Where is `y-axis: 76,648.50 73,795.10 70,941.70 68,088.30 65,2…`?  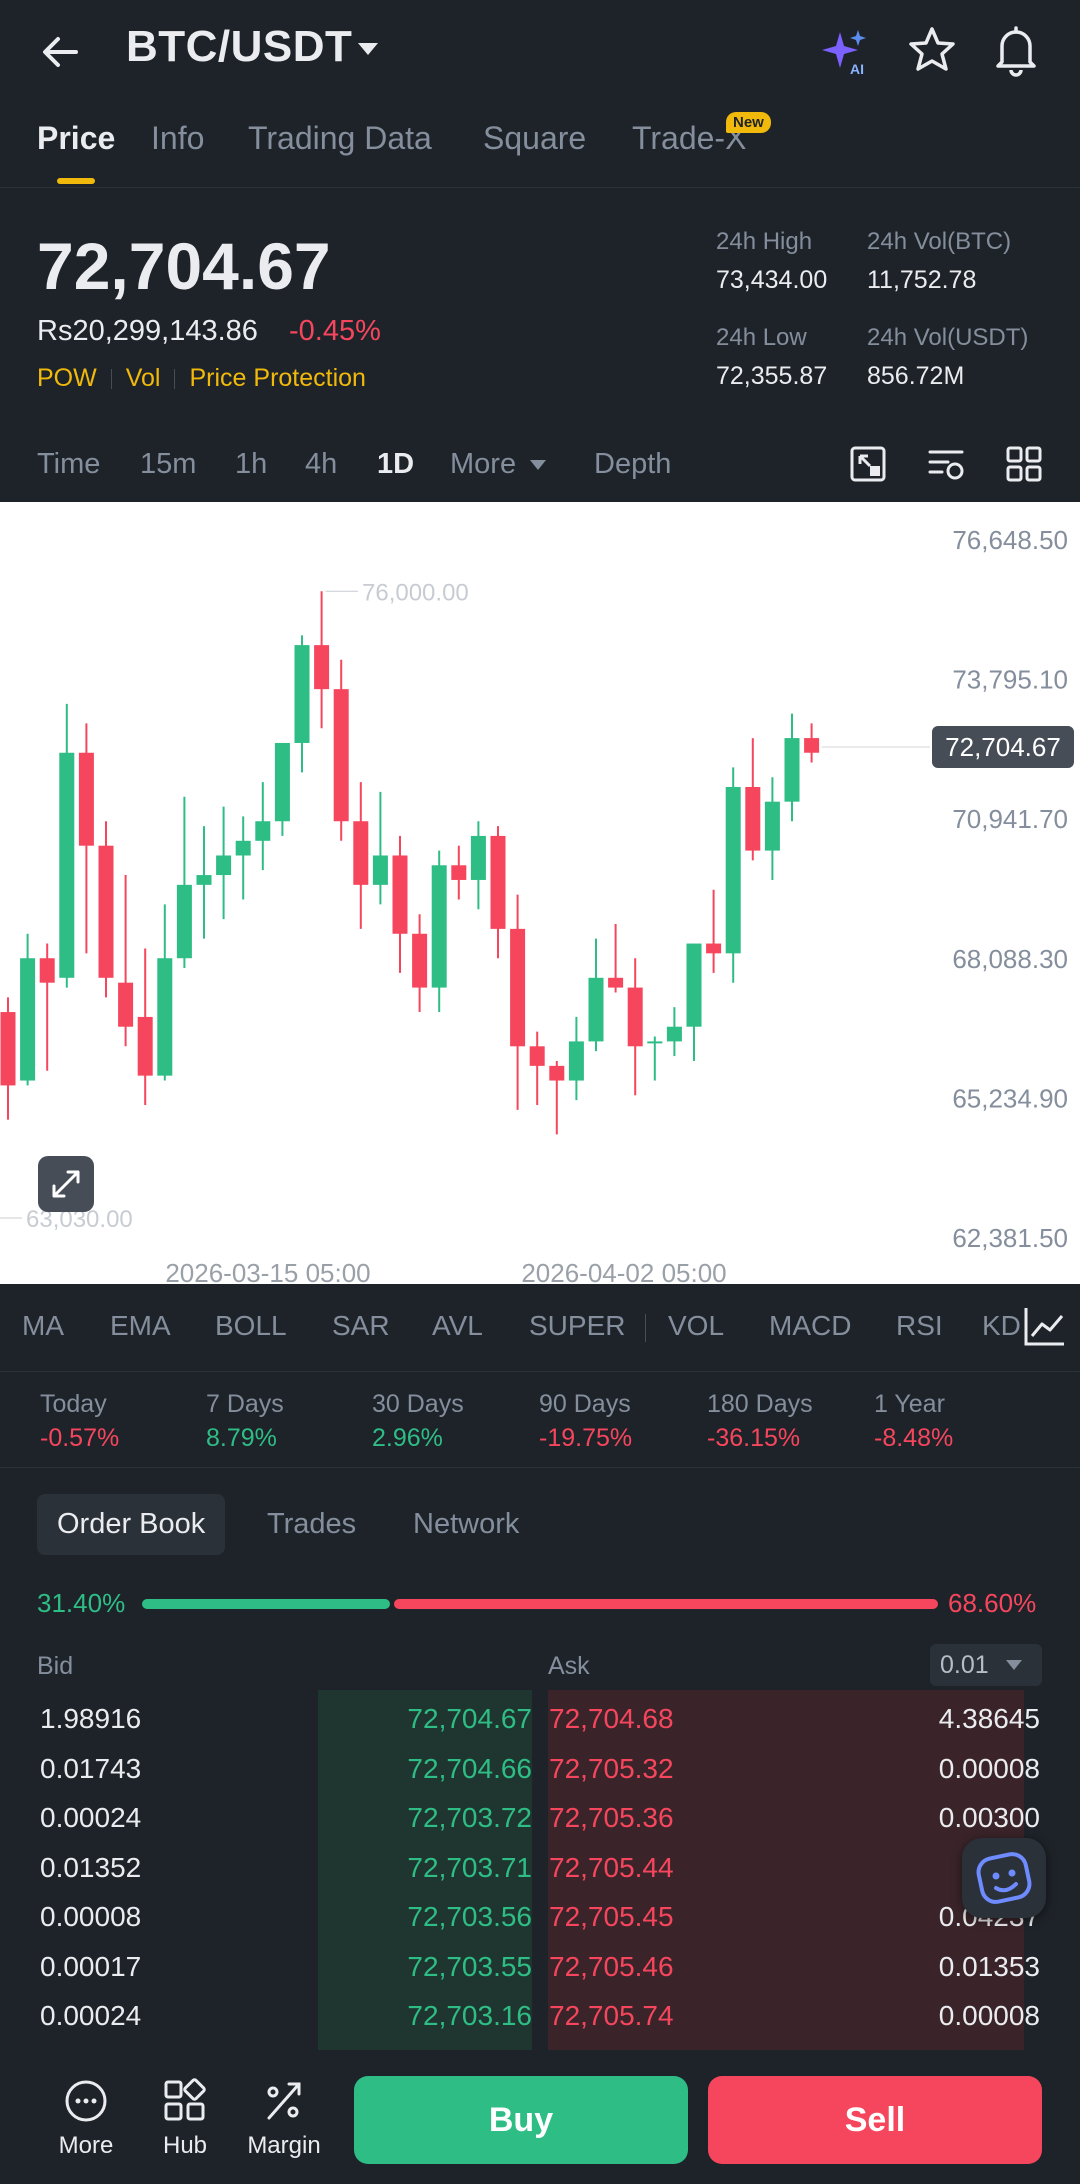
y-axis: 76,648.50 73,795.10 70,941.70 68,088.30 65,2… is located at coordinates (1010, 889).